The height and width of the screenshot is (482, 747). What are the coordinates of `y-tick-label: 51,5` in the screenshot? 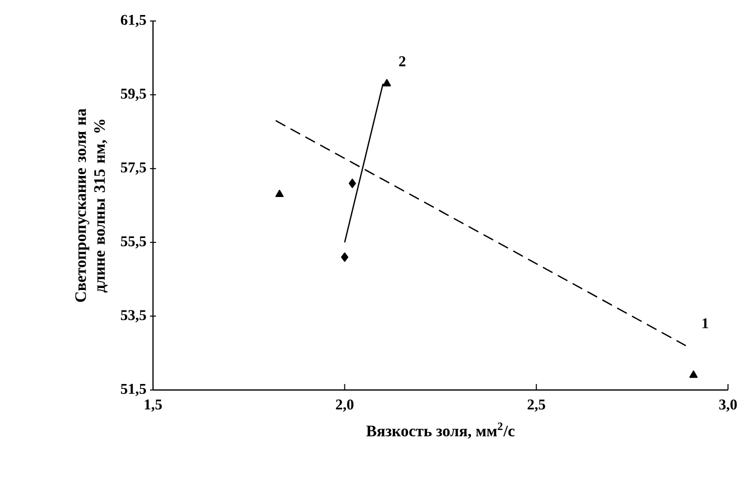 It's located at (133, 390).